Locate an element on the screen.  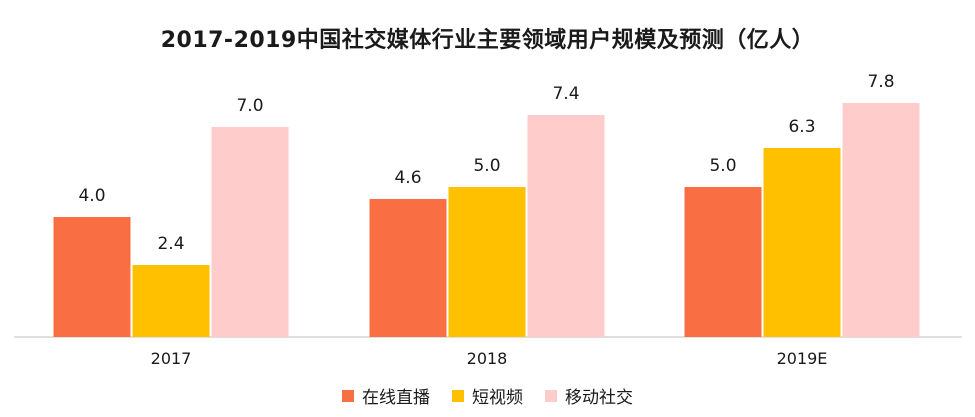
x-tick-label-2017: 2017 is located at coordinates (171, 358).